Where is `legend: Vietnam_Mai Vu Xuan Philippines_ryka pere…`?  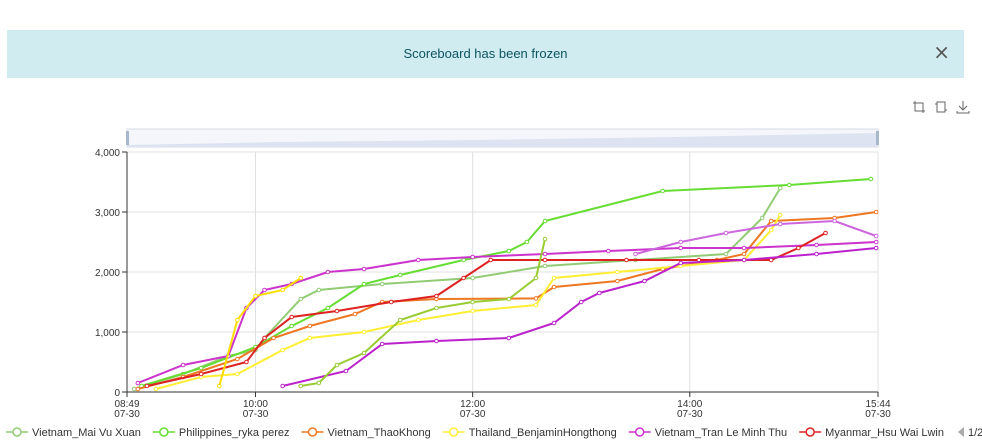 legend: Vietnam_Mai Vu Xuan Philippines_ryka pere… is located at coordinates (494, 433).